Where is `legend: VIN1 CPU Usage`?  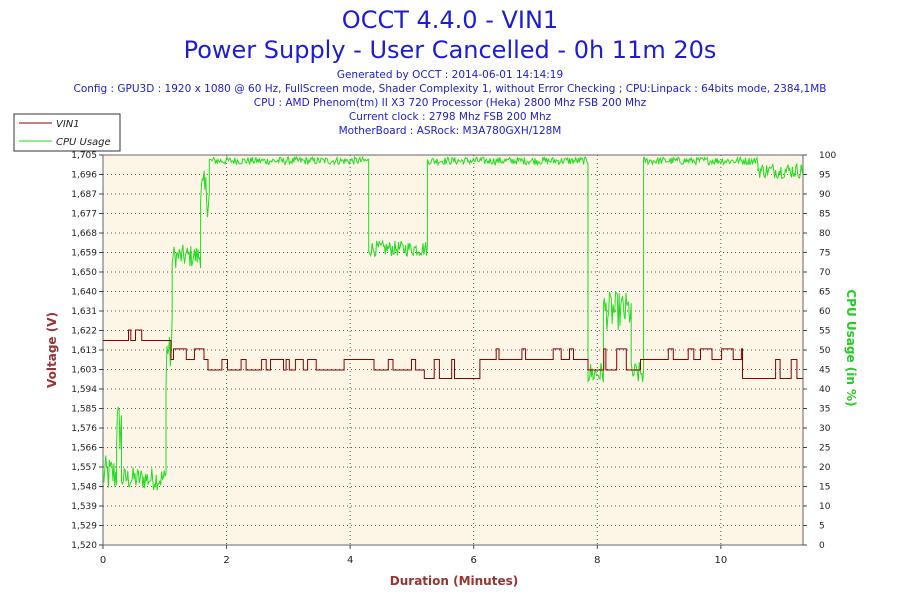
legend: VIN1 CPU Usage is located at coordinates (67, 132).